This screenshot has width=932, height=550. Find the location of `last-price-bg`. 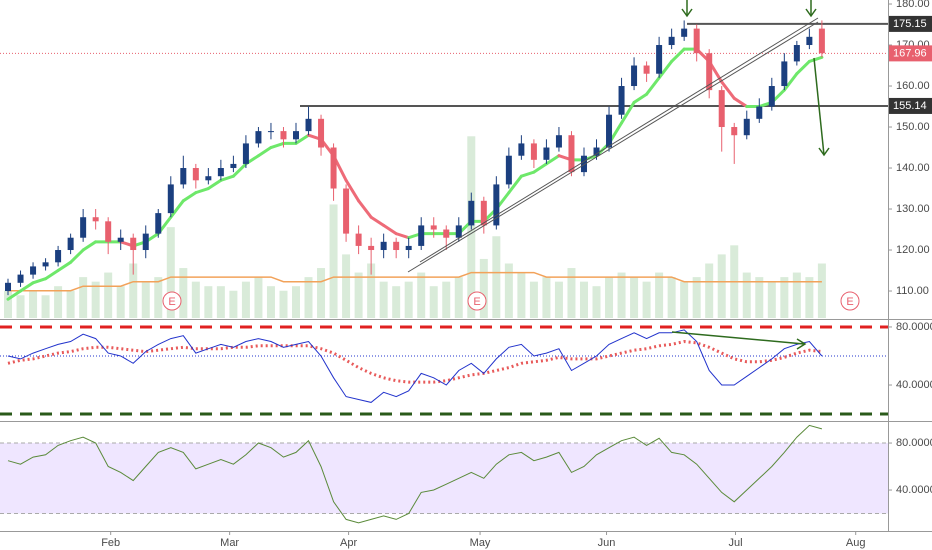

last-price-bg is located at coordinates (910, 53).